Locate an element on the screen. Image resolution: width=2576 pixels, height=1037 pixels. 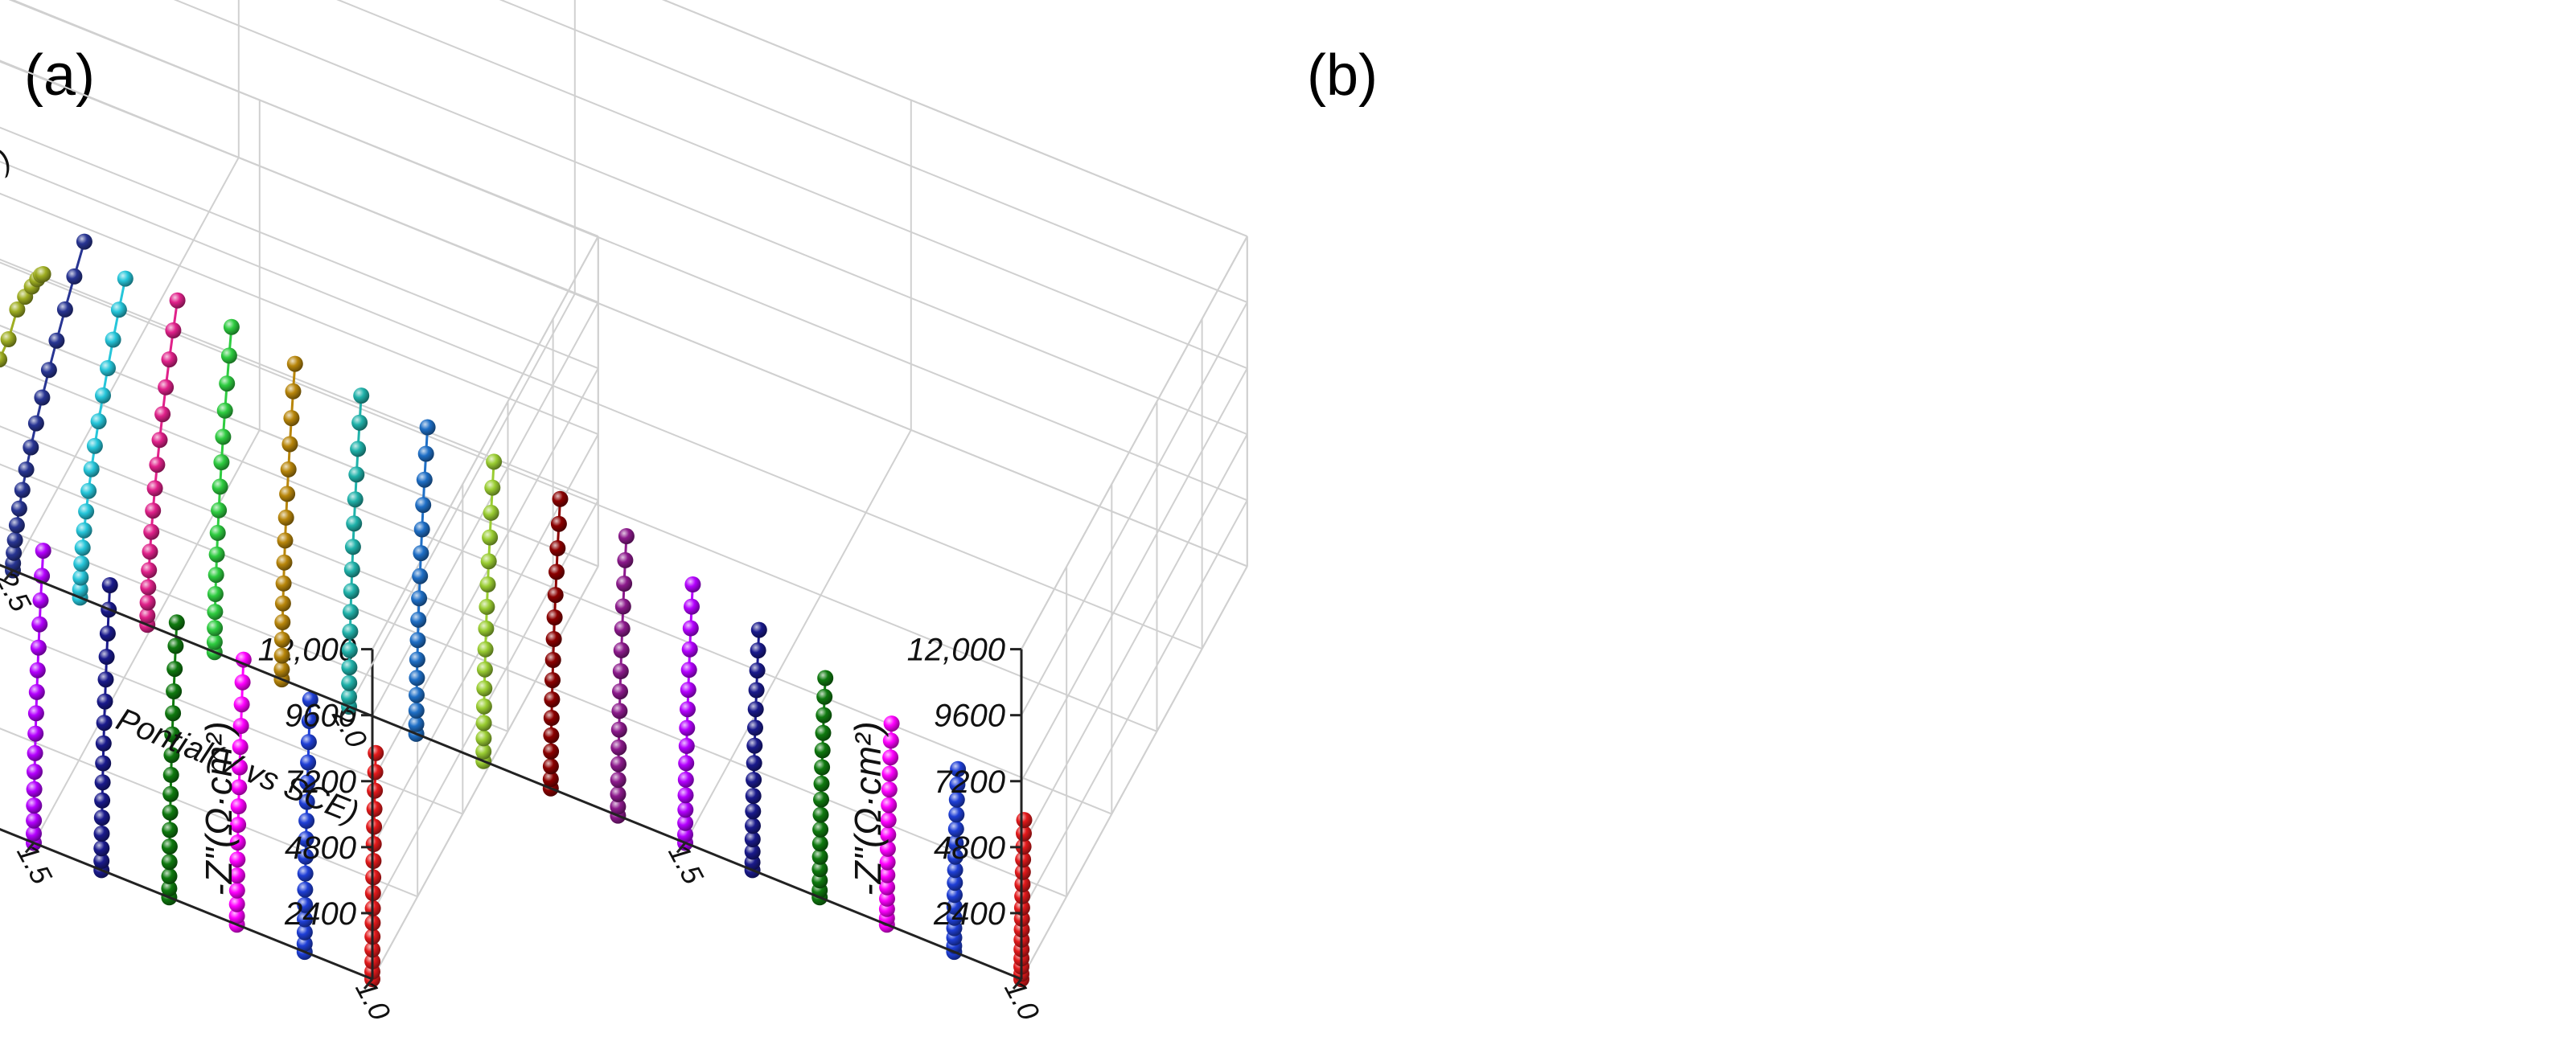
y-axis-title: Z'(Ω·cm²) is located at coordinates (8, 188).